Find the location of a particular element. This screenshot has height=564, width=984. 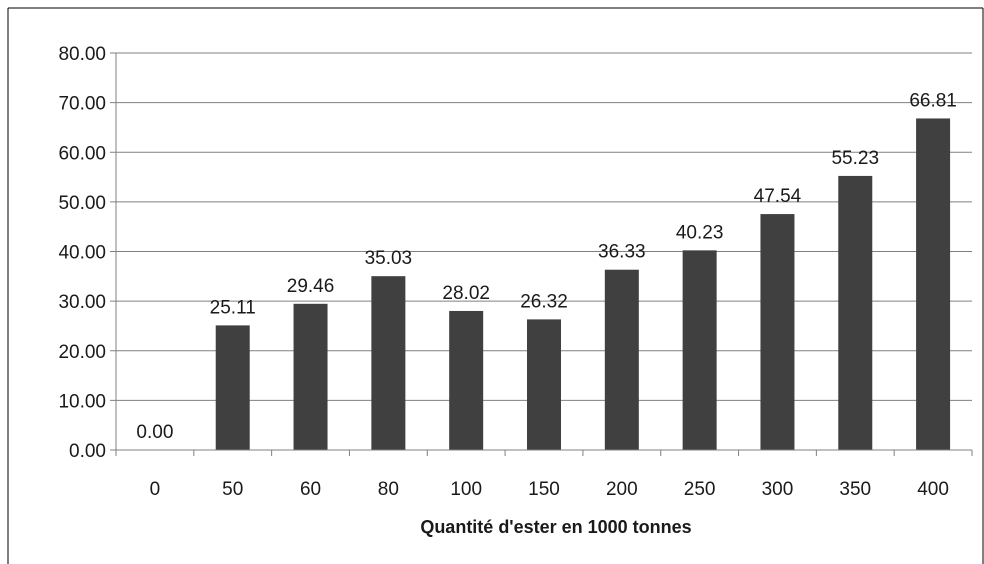

y-tick-label: 0.00 is located at coordinates (87, 451).